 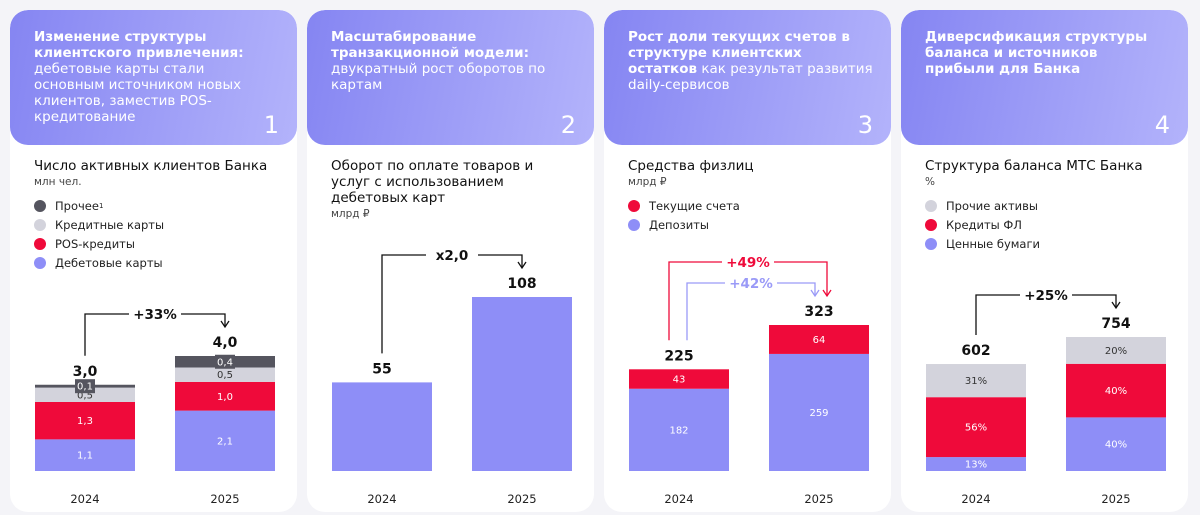 I want to click on segment-label: 1,0, so click(x=225, y=397).